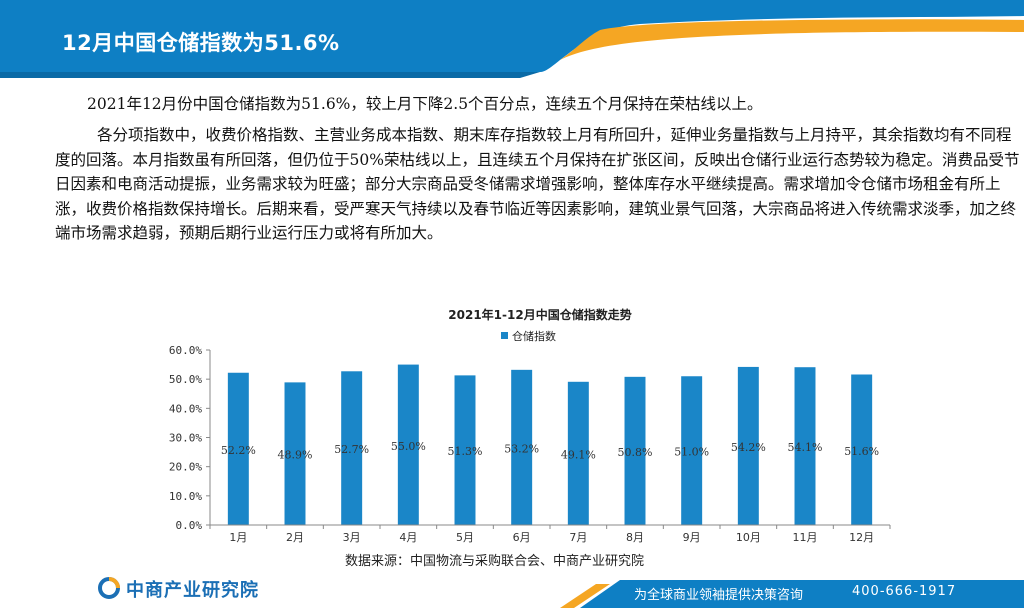 This screenshot has height=608, width=1024. What do you see at coordinates (185, 496) in the screenshot?
I see `y-tick-label: 10.0%` at bounding box center [185, 496].